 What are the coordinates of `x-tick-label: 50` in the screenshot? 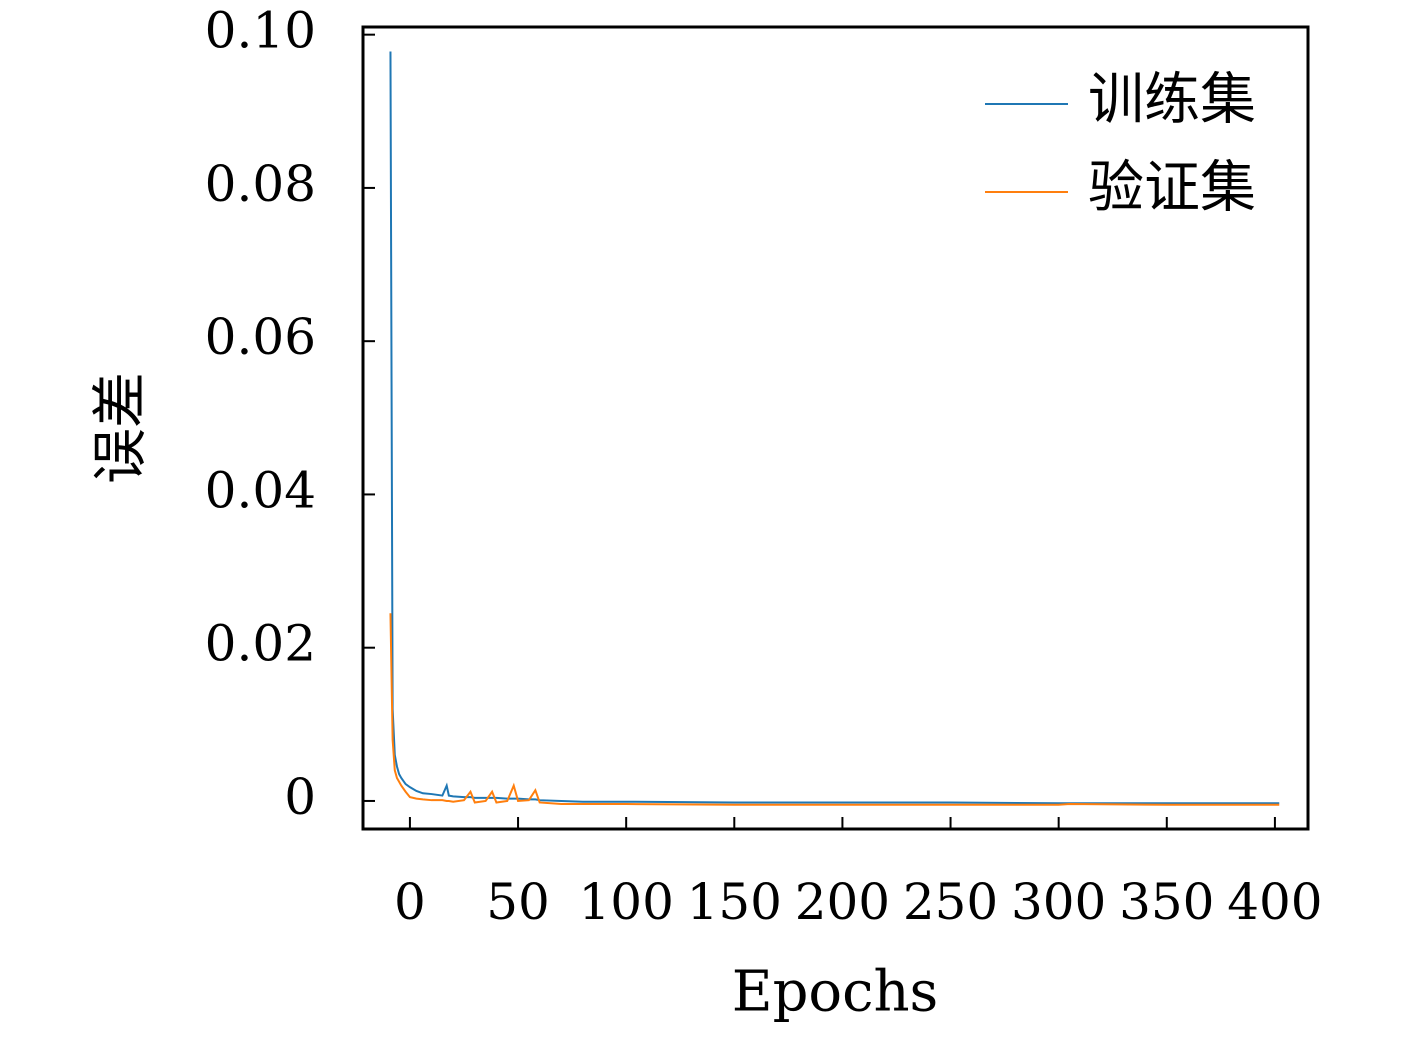 It's located at (518, 902).